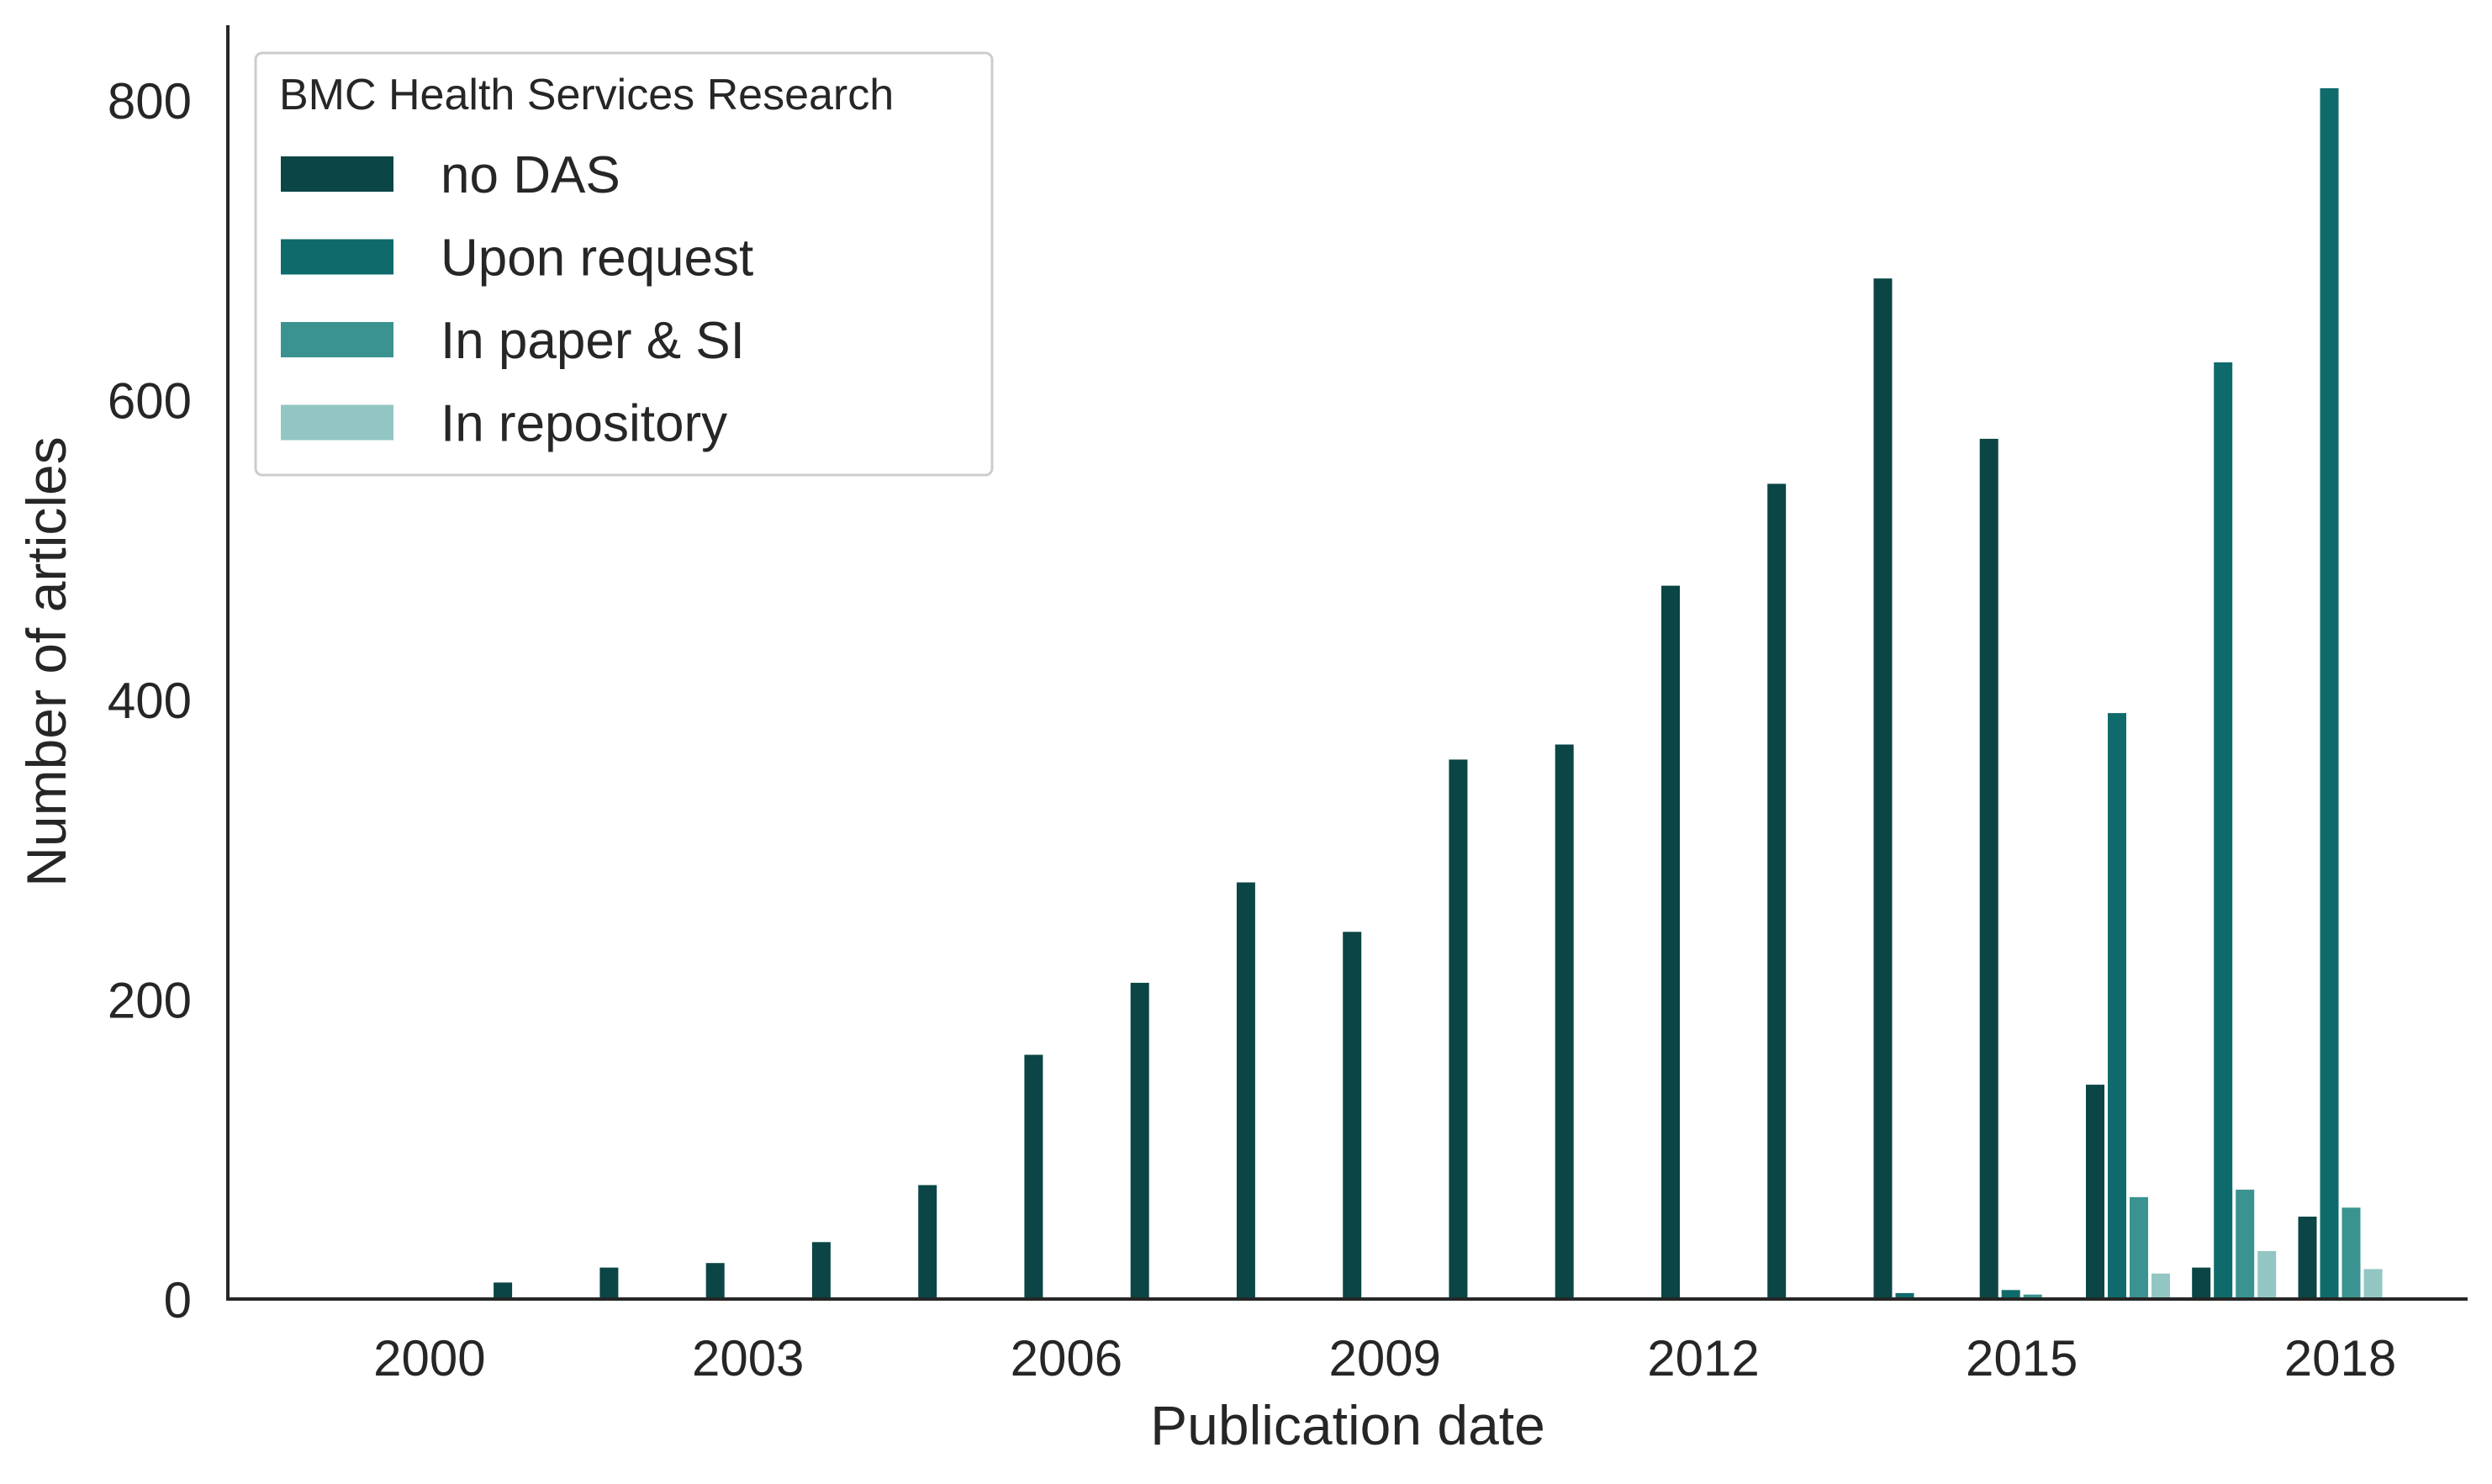  Describe the element at coordinates (821, 1270) in the screenshot. I see `bar-no-das-2004` at that location.